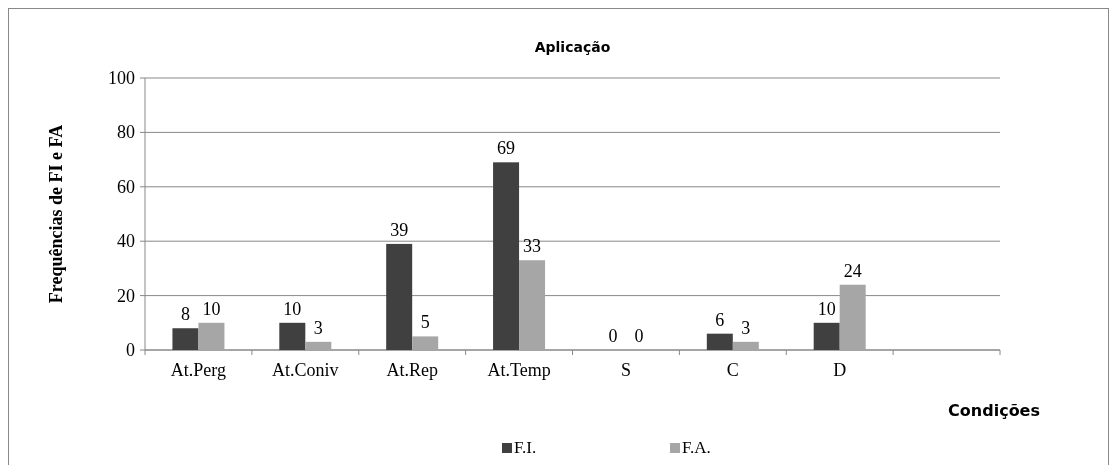 The height and width of the screenshot is (465, 1117). Describe the element at coordinates (732, 370) in the screenshot. I see `x-tick-label: C` at that location.